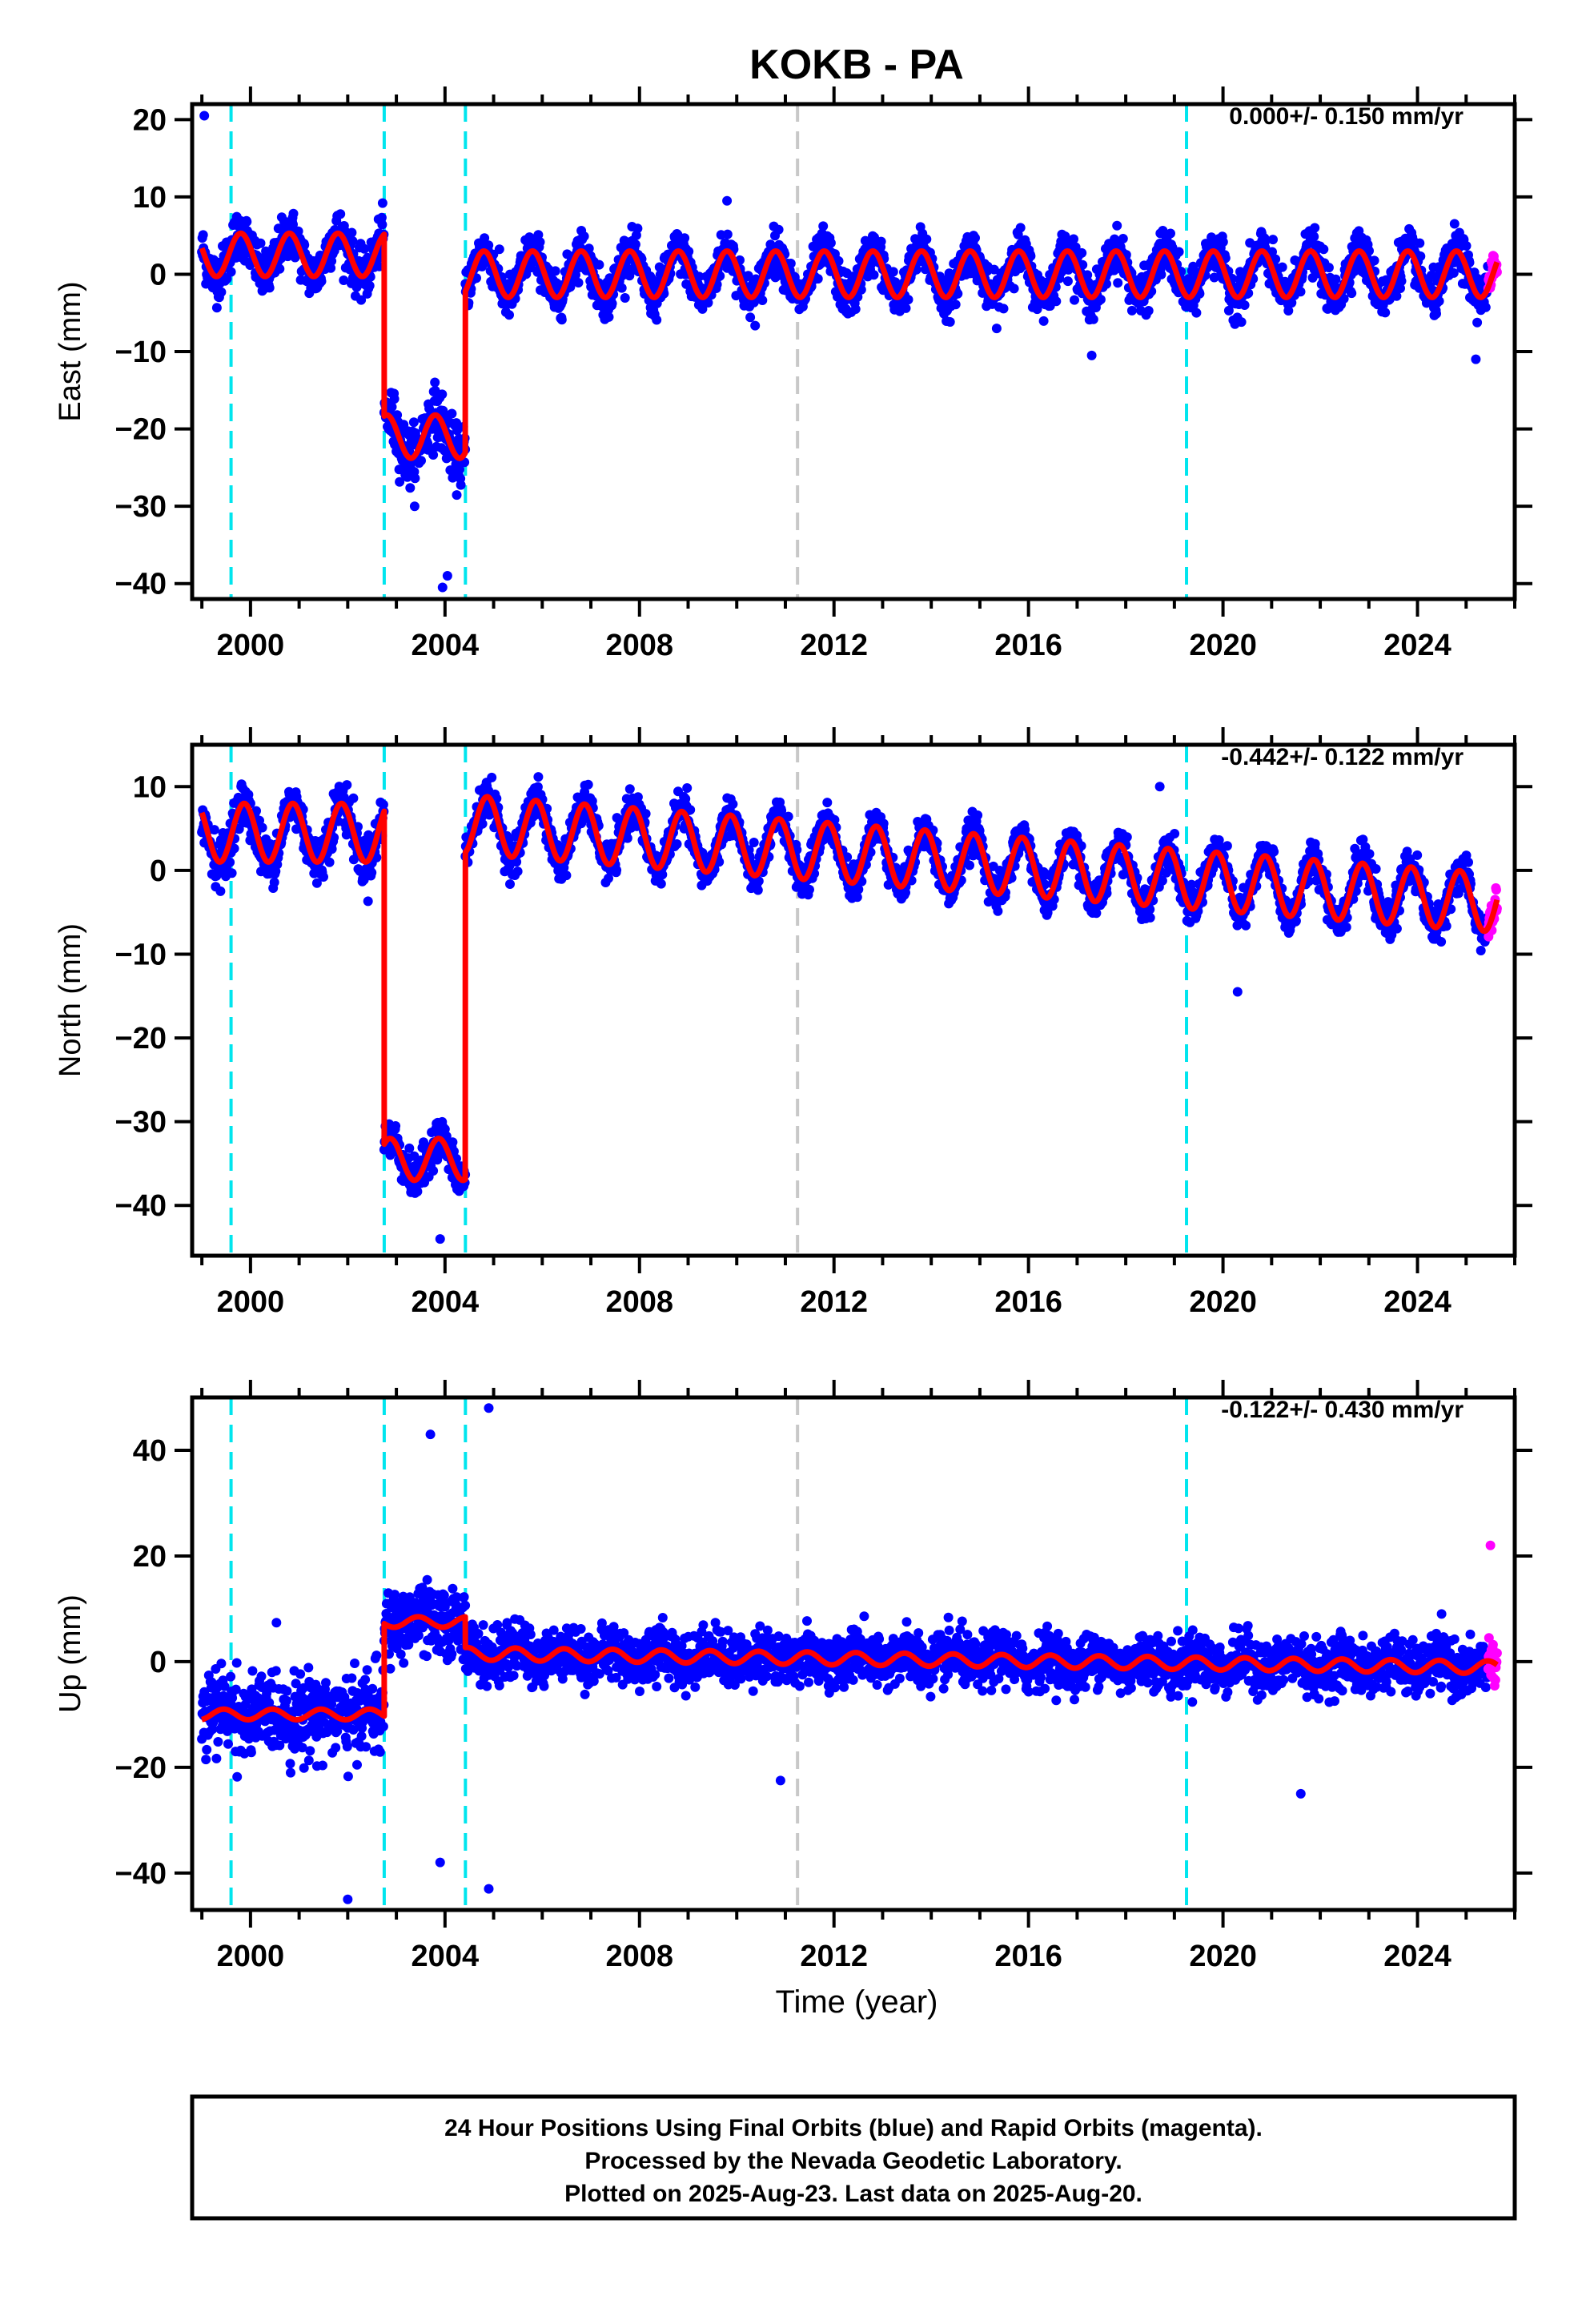 This screenshot has height=2324, width=1582. What do you see at coordinates (856, 65) in the screenshot?
I see `figure-title: KOKB - PA` at bounding box center [856, 65].